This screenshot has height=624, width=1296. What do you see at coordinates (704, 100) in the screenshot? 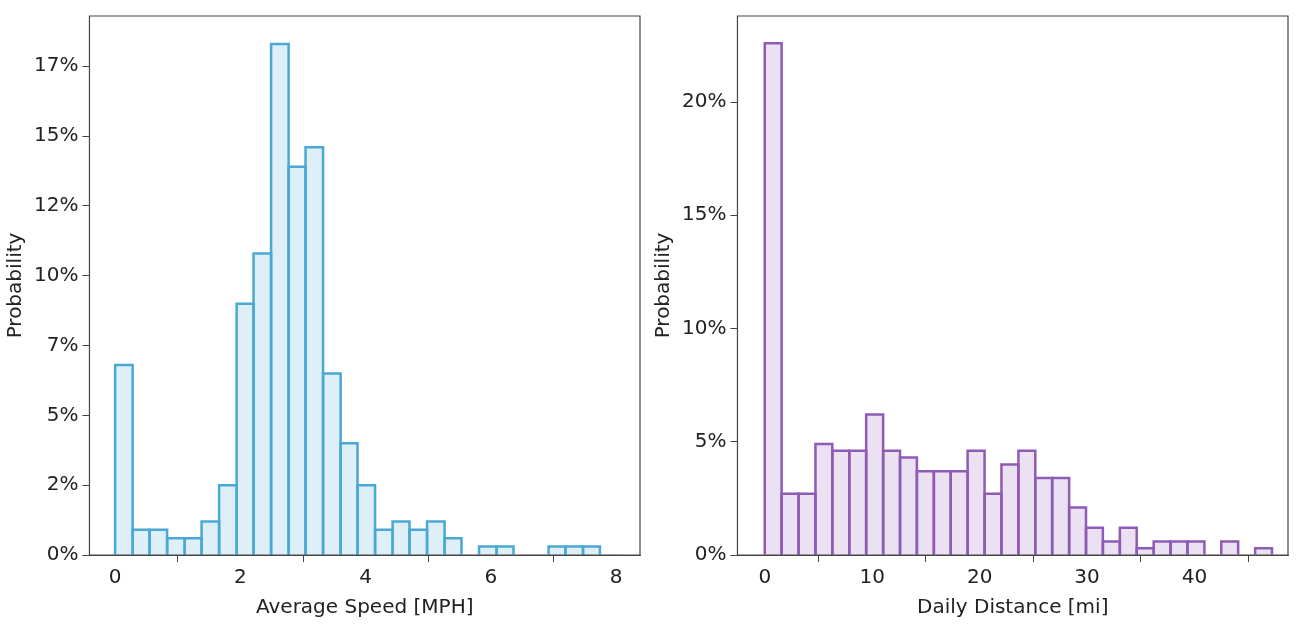
I see `y-tick-label: 20%` at bounding box center [704, 100].